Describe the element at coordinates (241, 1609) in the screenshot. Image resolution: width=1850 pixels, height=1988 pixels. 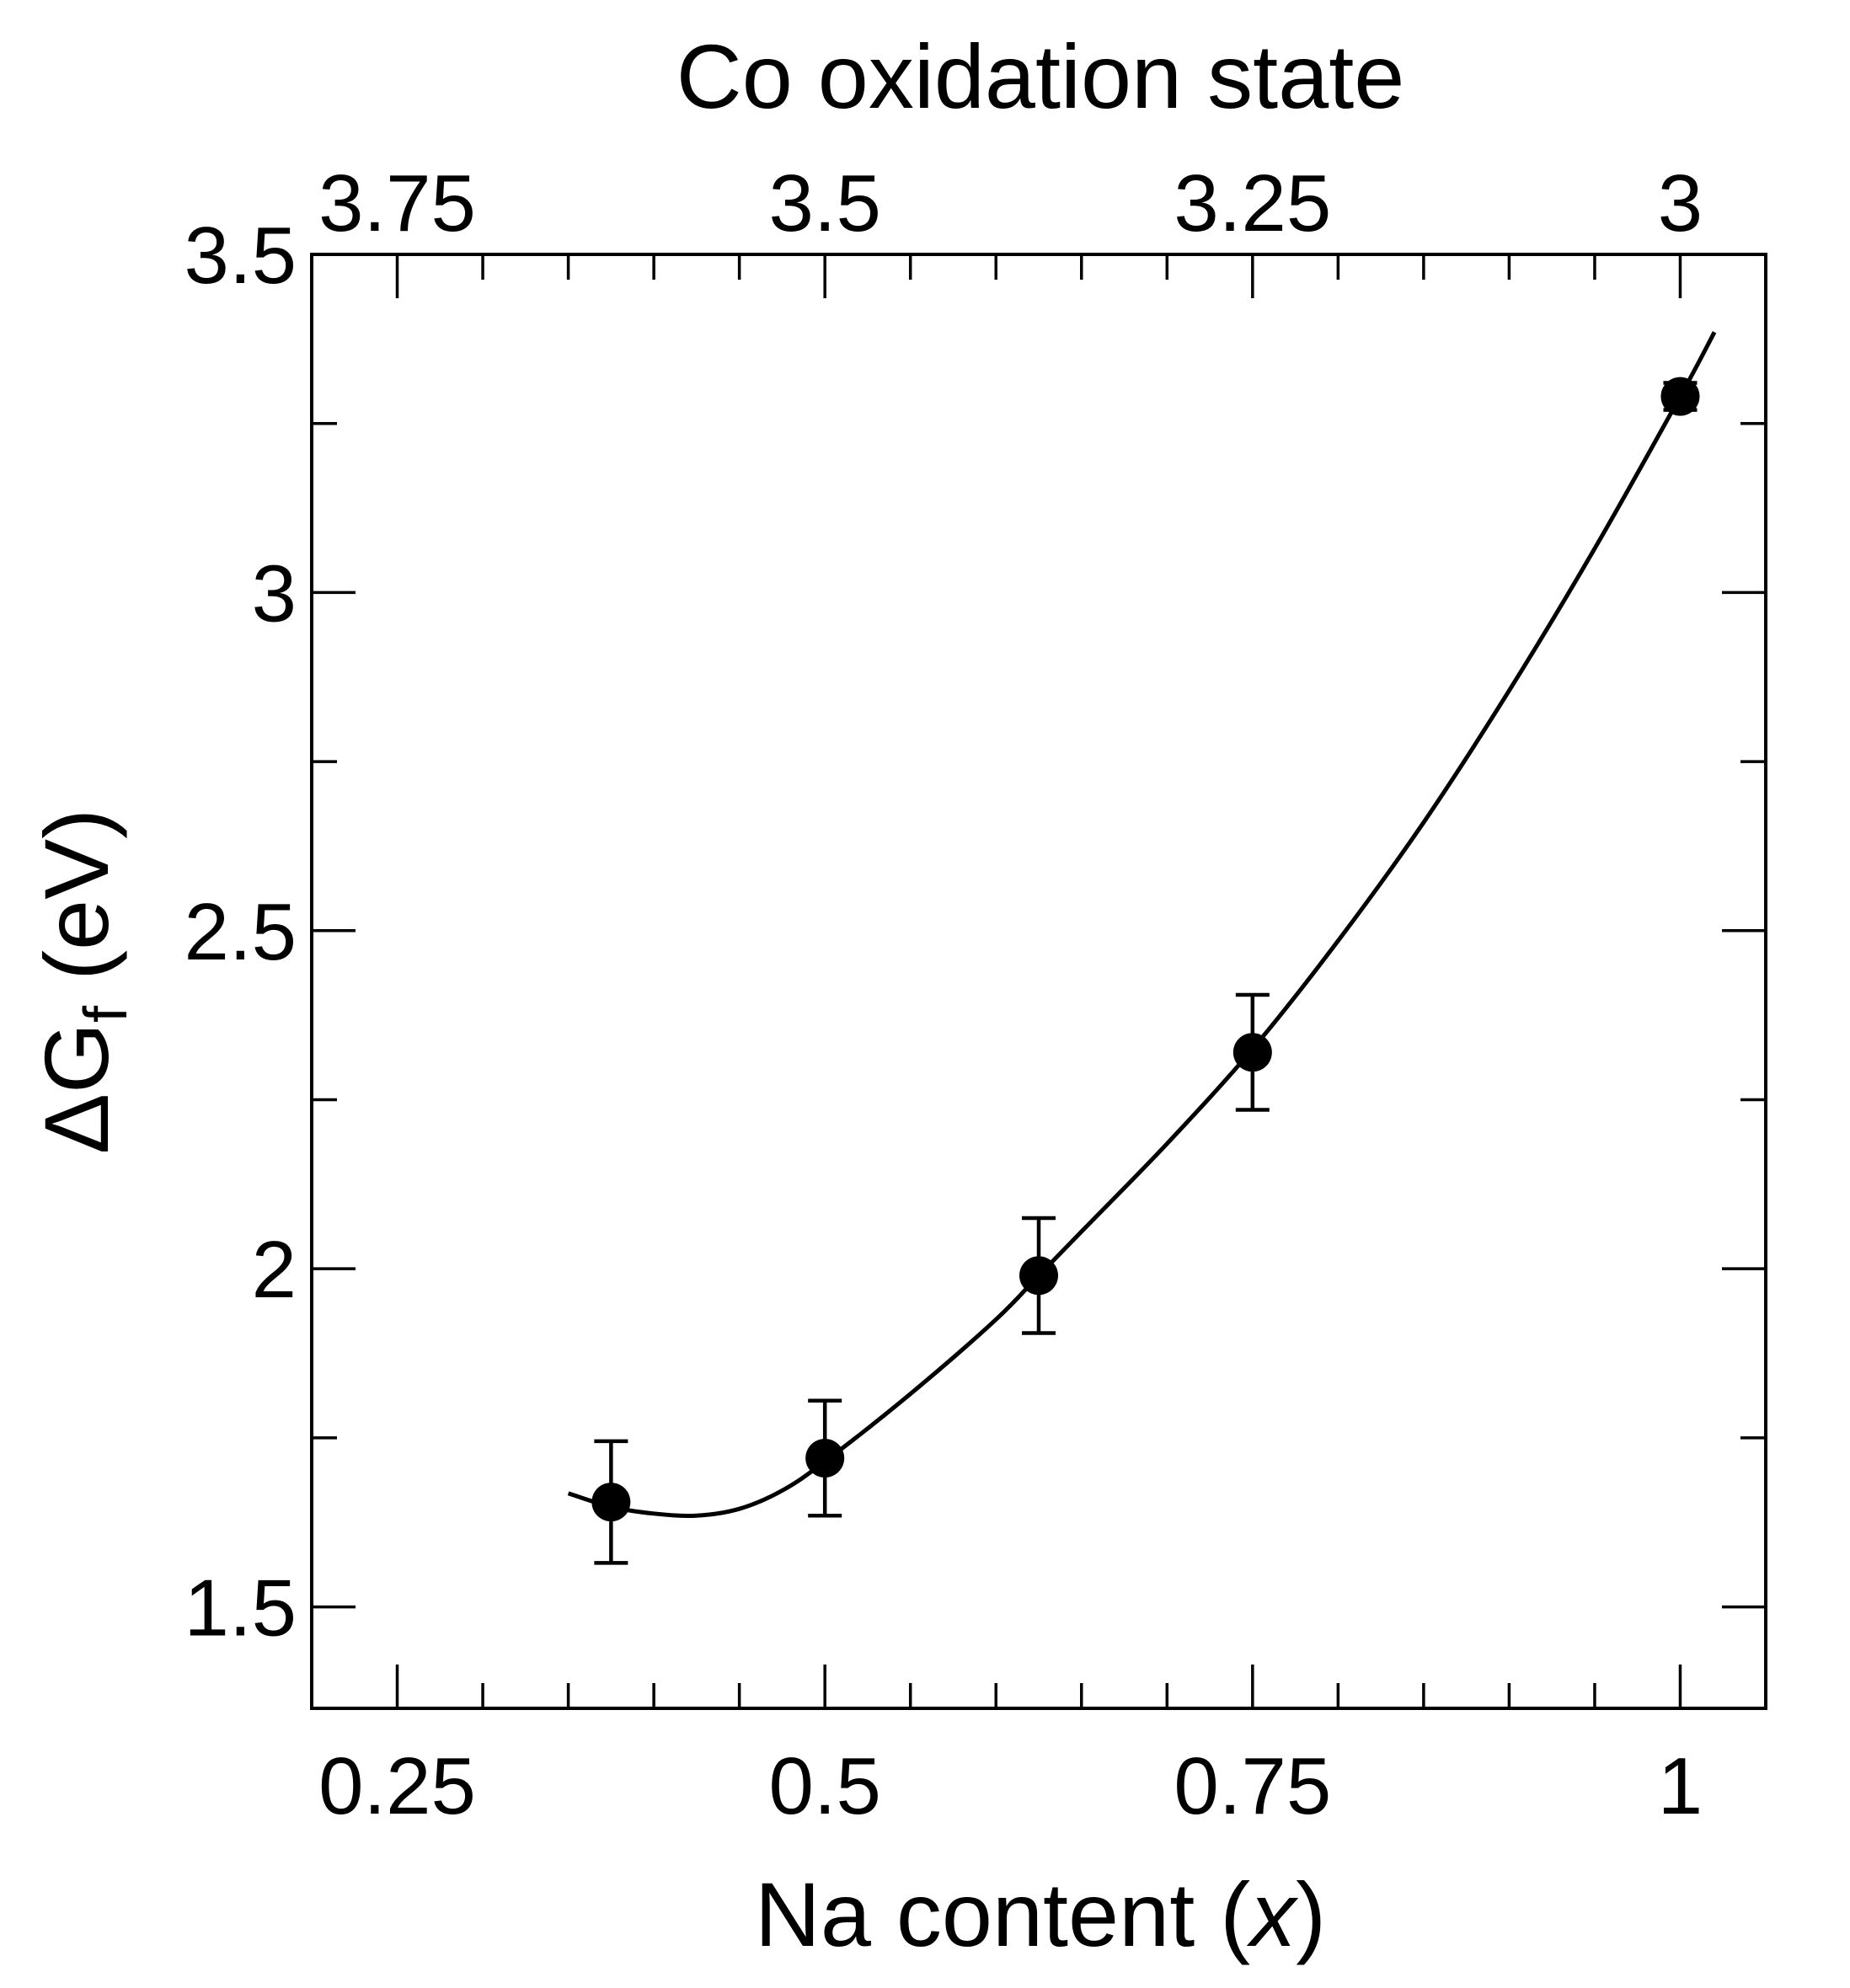
I see `y-tick-label: 1.5` at that location.